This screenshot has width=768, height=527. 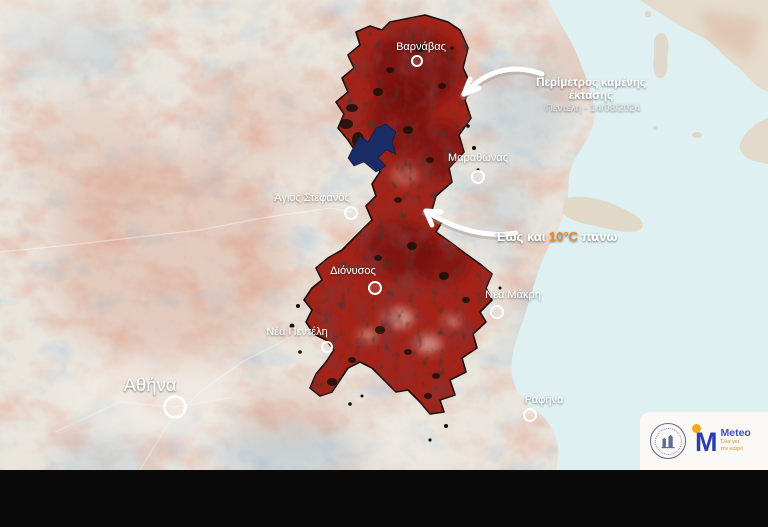 I want to click on marker-rafina, so click(x=530, y=415).